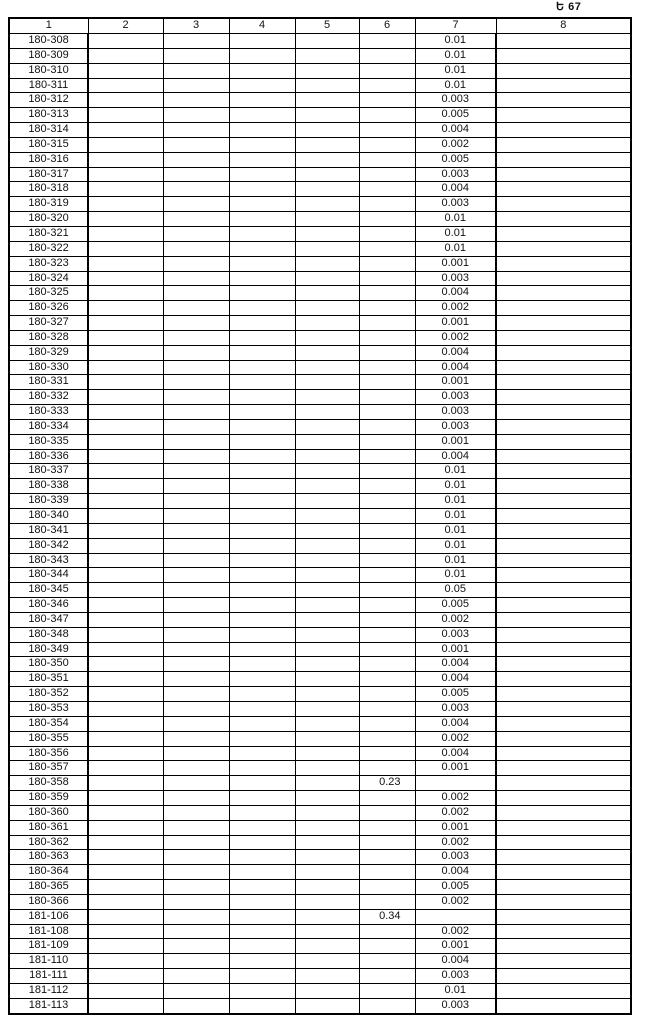  What do you see at coordinates (320, 649) in the screenshot?
I see `table-row: 180-349 0.001` at bounding box center [320, 649].